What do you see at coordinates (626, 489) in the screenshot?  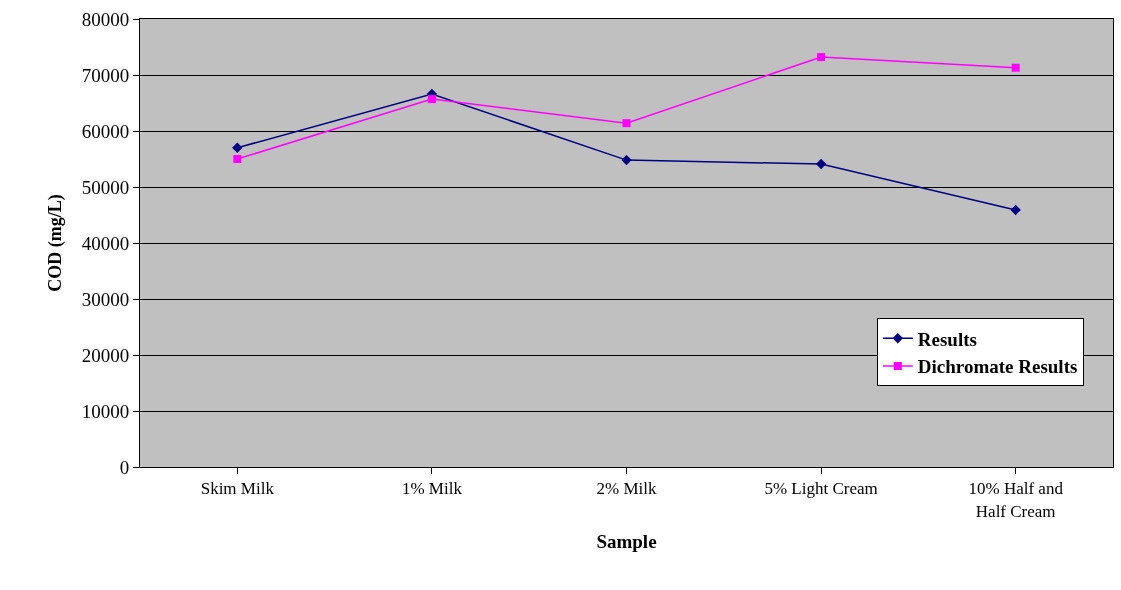 I see `x-tick-label: 2% Milk` at bounding box center [626, 489].